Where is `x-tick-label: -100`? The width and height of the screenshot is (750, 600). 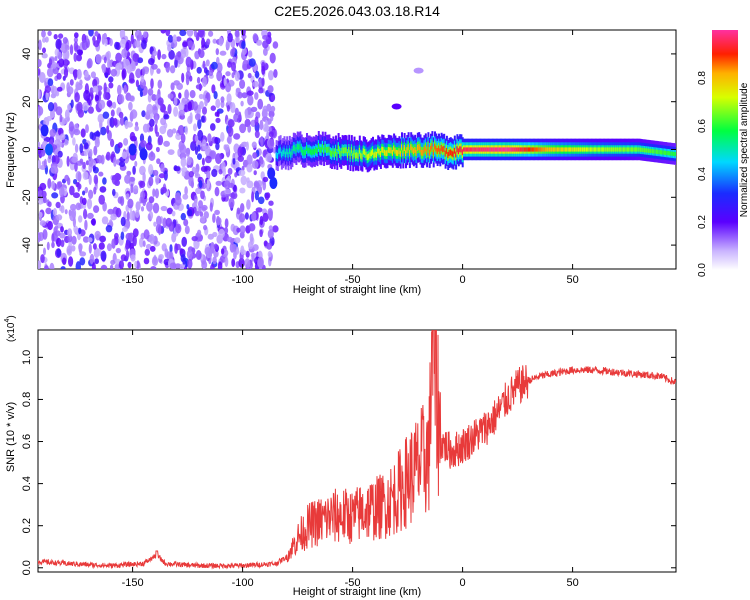 x-tick-label: -100 is located at coordinates (243, 583).